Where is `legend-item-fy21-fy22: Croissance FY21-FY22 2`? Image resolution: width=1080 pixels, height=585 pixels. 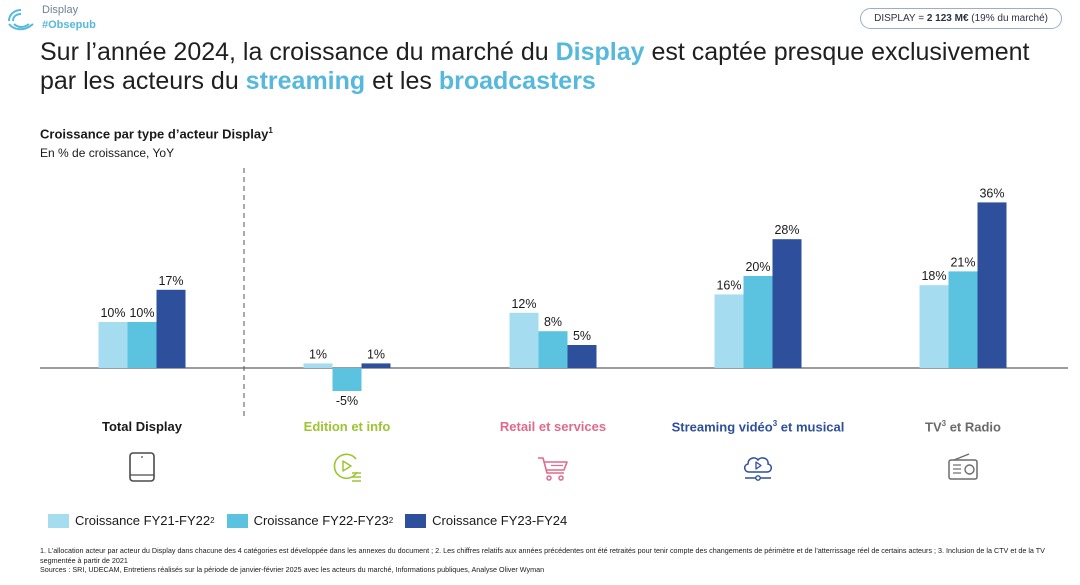
legend-item-fy21-fy22: Croissance FY21-FY22 2 is located at coordinates (131, 520).